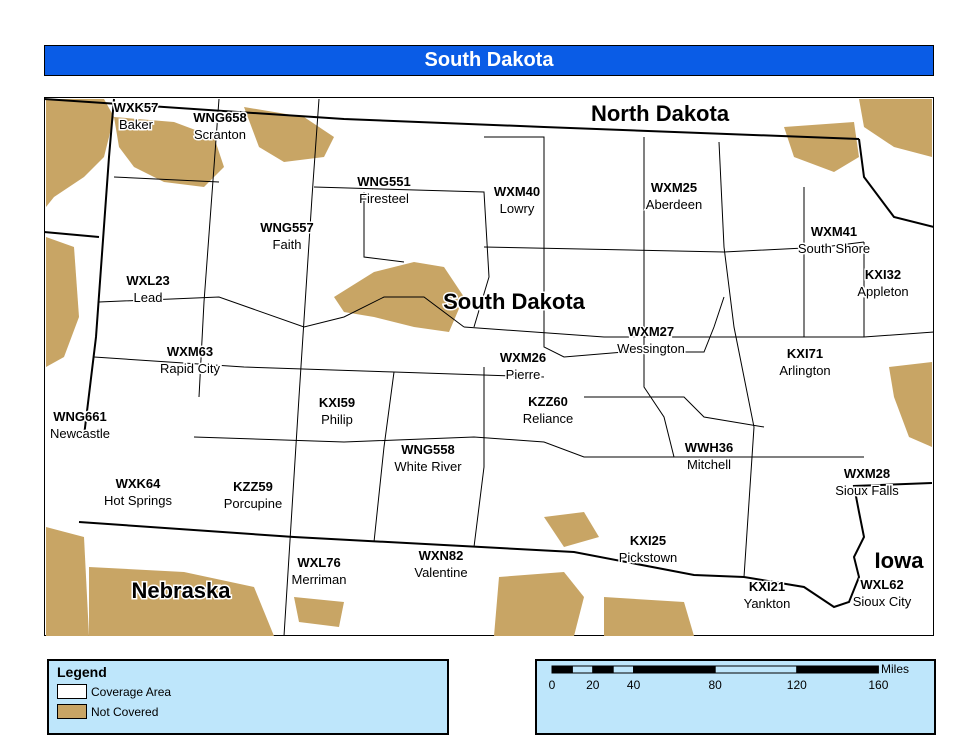 Image resolution: width=979 pixels, height=756 pixels. I want to click on station-city: Firesteel, so click(384, 198).